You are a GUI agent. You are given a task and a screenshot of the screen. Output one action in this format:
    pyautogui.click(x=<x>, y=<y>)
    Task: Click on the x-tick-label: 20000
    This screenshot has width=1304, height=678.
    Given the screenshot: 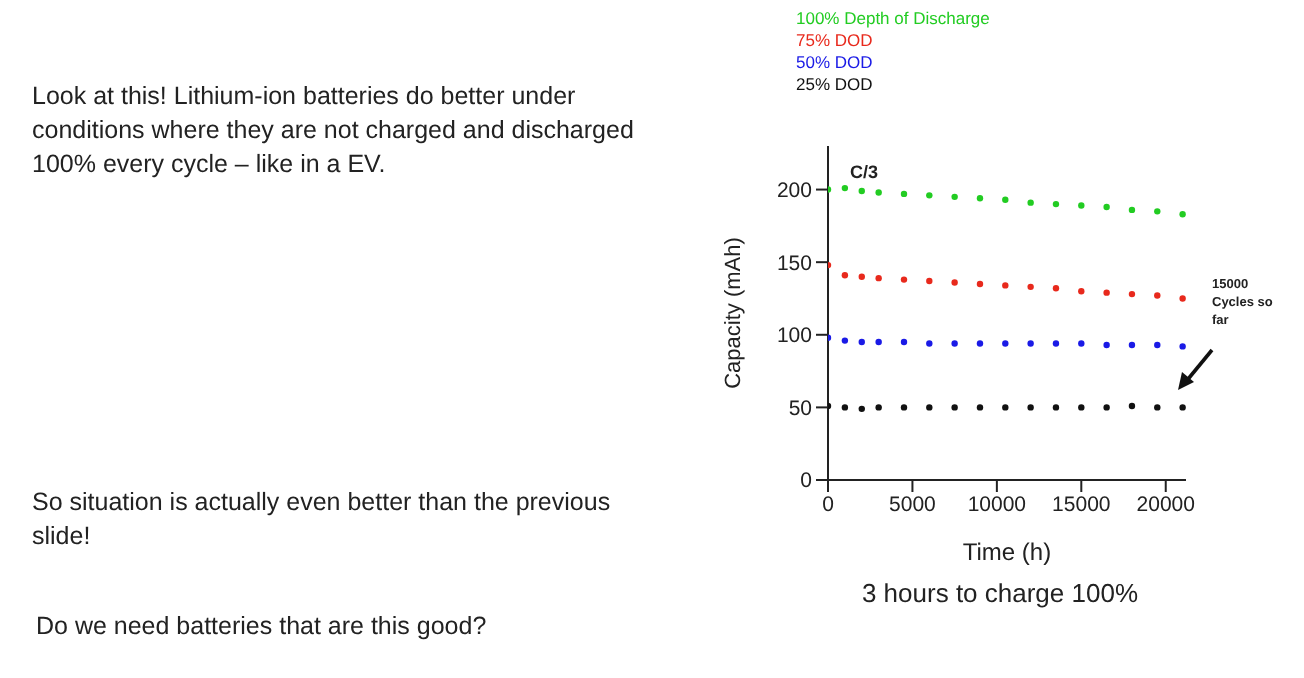 What is the action you would take?
    pyautogui.click(x=1166, y=504)
    